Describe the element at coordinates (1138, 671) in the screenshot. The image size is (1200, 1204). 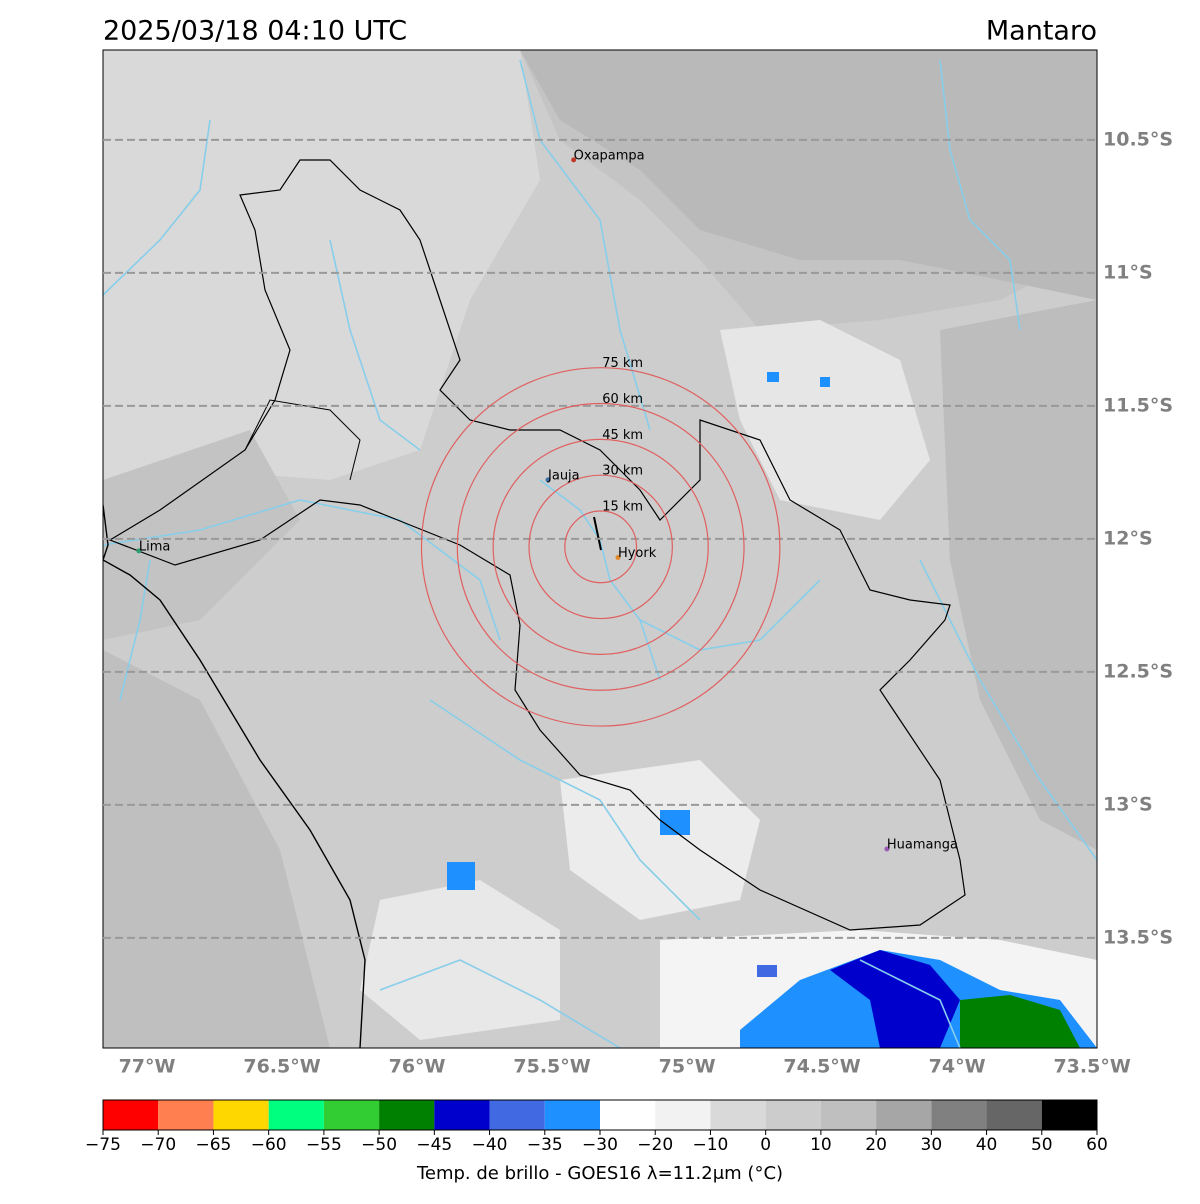
I see `lat-label: 12.5°S` at that location.